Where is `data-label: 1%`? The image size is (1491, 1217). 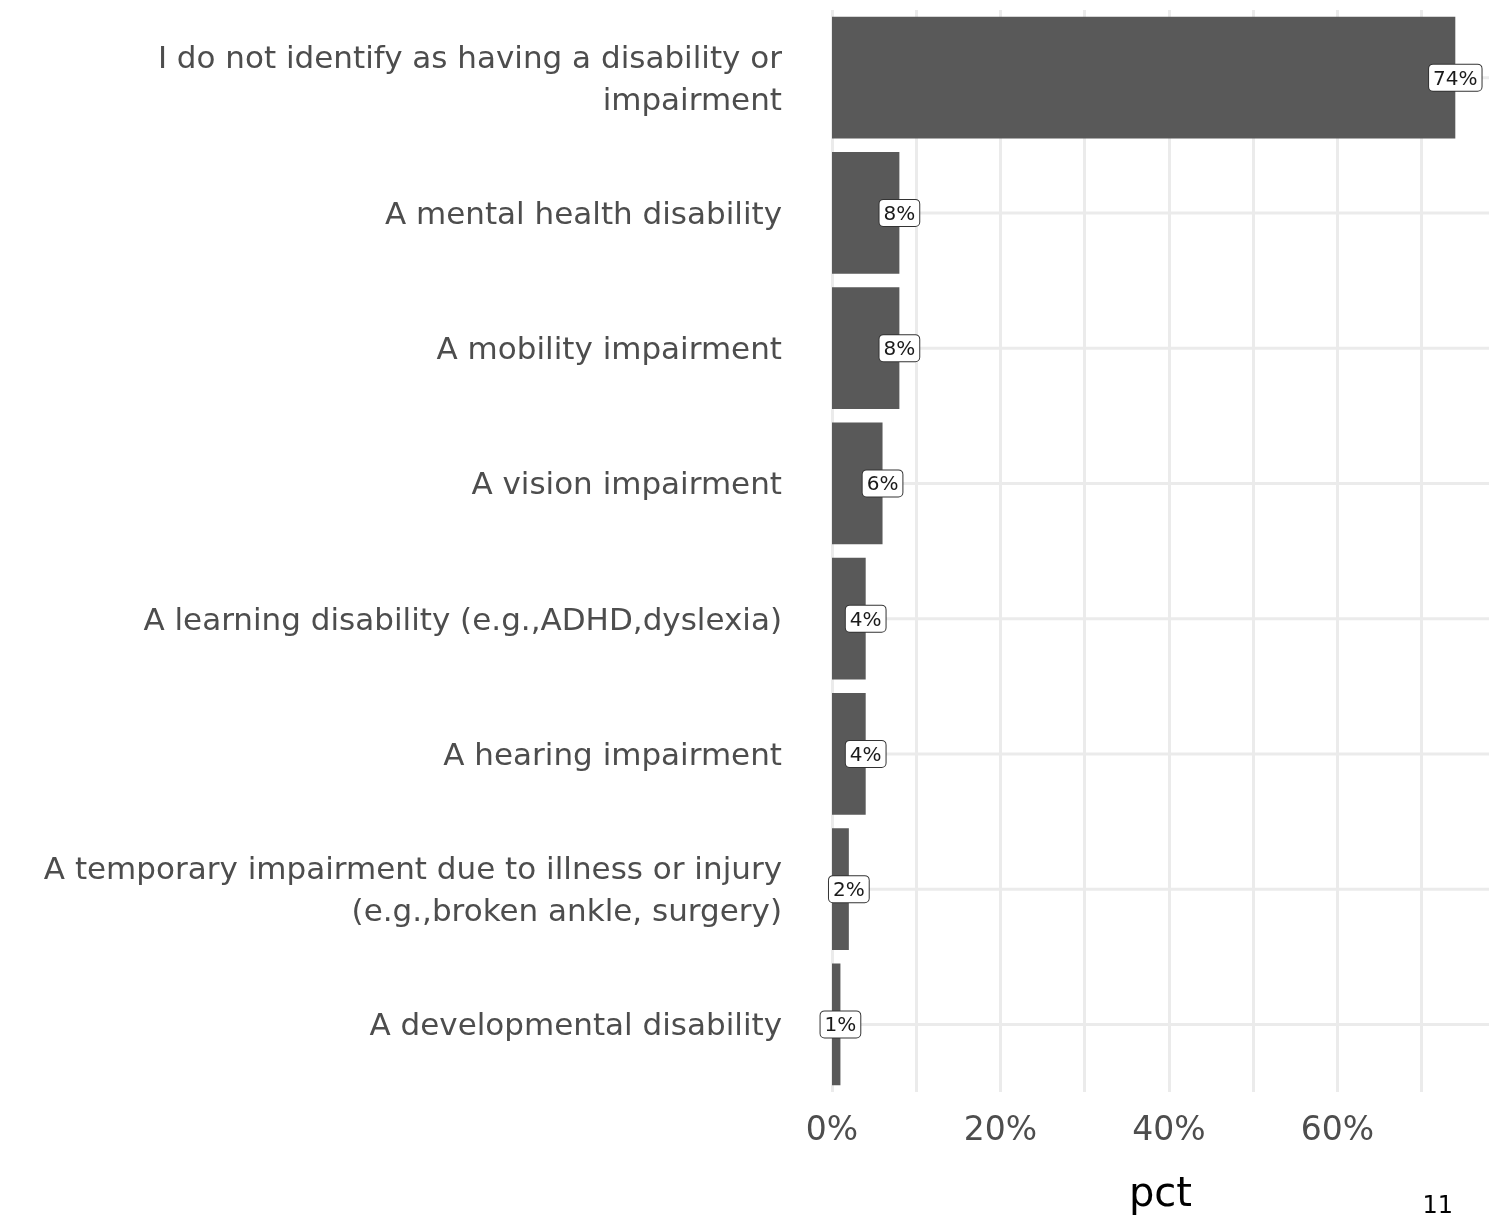 data-label: 1% is located at coordinates (840, 1024).